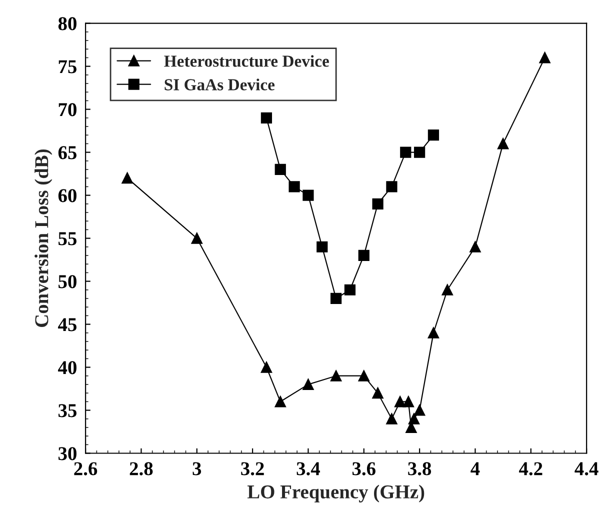 This screenshot has height=518, width=611. I want to click on x-tick-label: 3.6, so click(364, 469).